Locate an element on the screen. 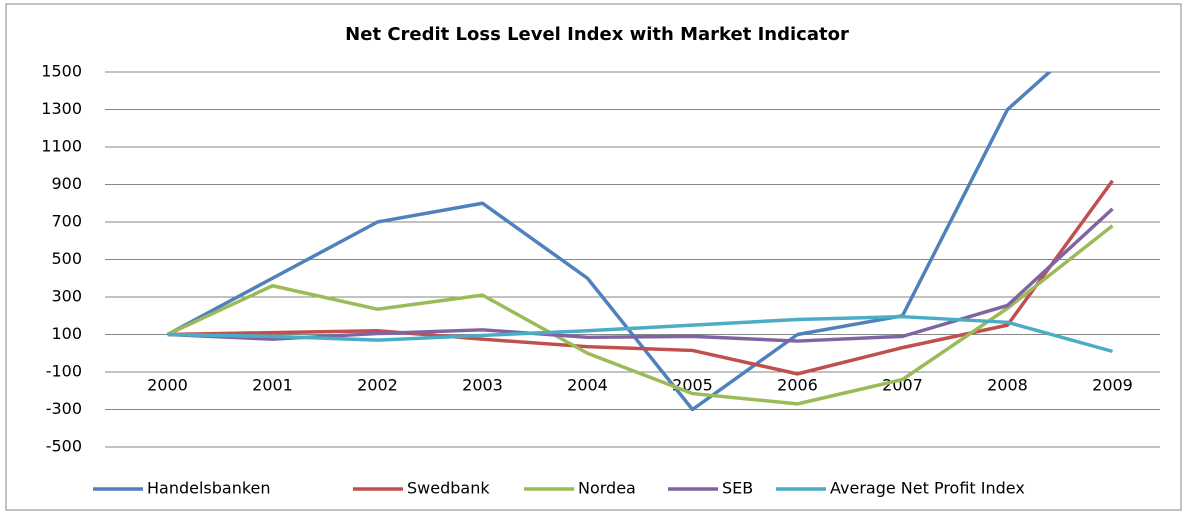  legend-label: Average Net Profit Index is located at coordinates (927, 488).